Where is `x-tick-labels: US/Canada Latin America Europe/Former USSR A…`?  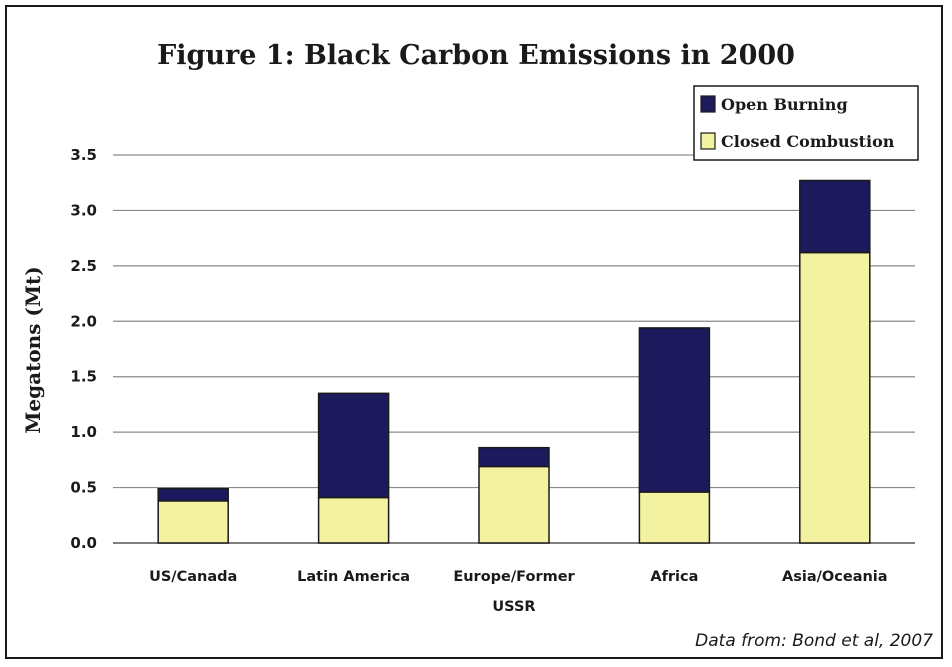
x-tick-labels: US/Canada Latin America Europe/Former USSR A… is located at coordinates (518, 592).